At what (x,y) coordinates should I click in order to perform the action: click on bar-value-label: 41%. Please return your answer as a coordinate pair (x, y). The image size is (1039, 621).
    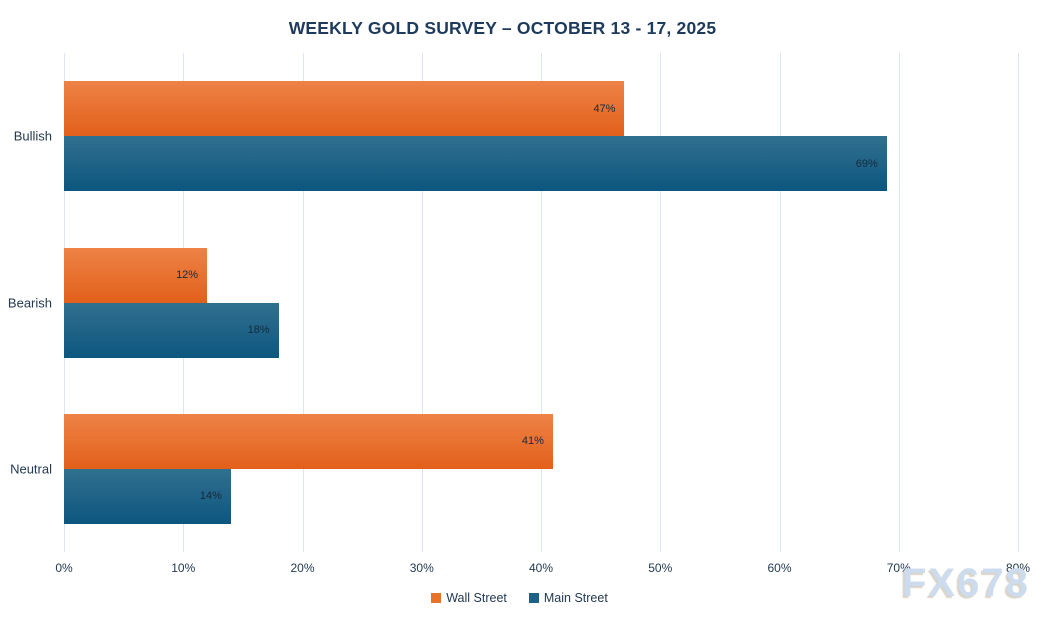
    Looking at the image, I should click on (532, 441).